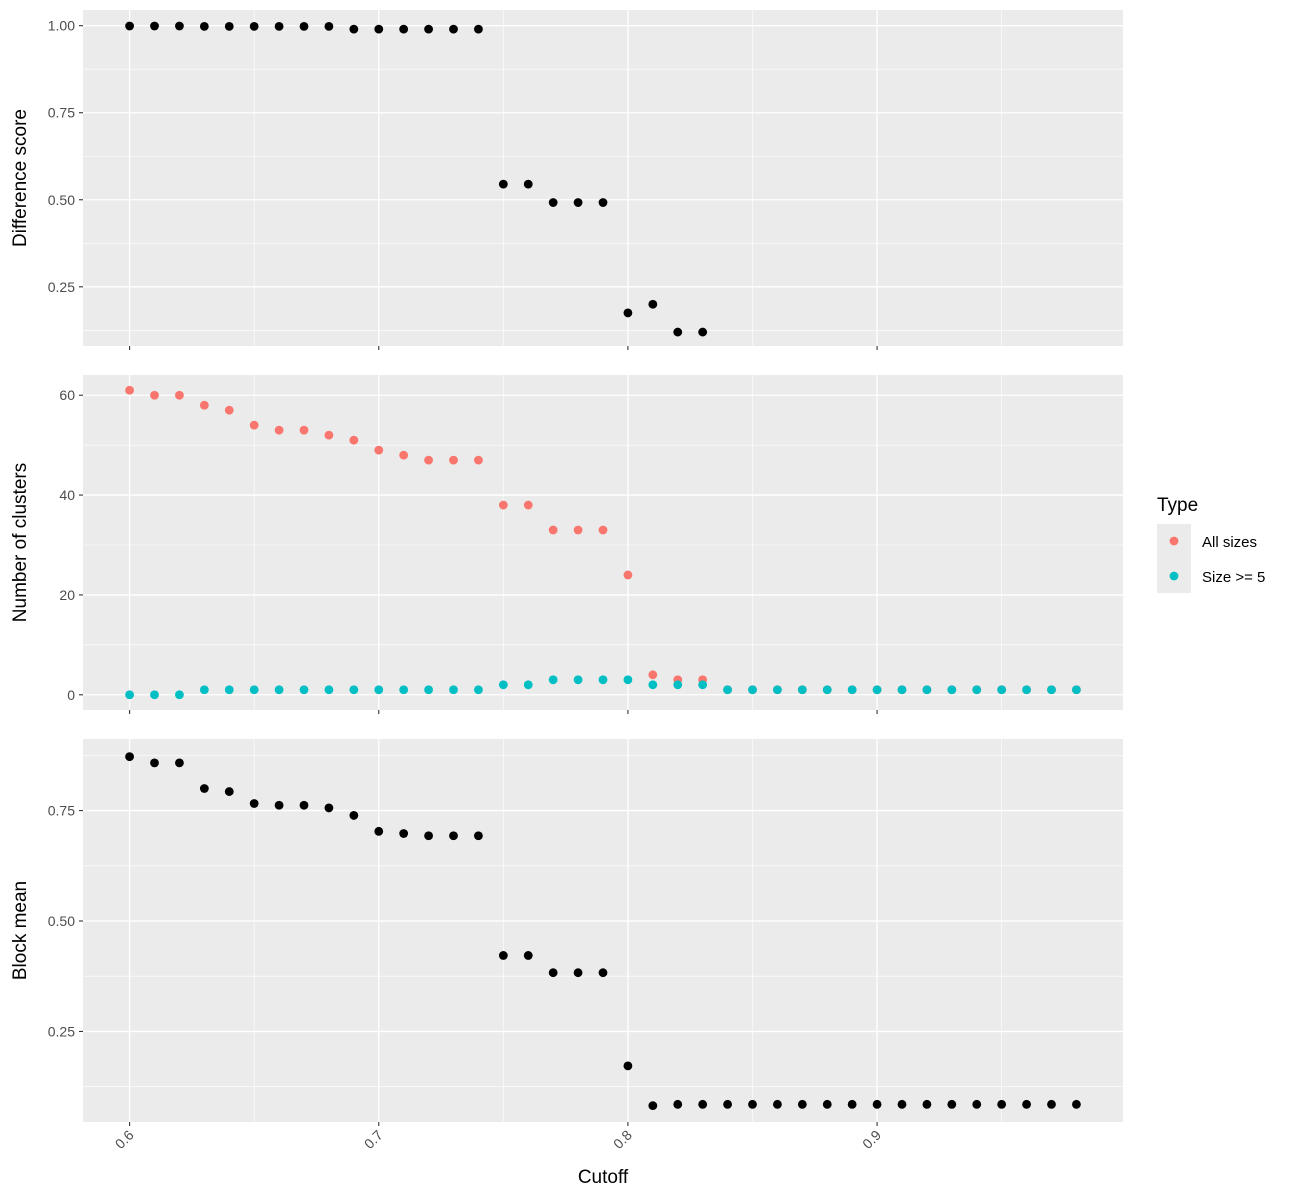  What do you see at coordinates (1233, 577) in the screenshot?
I see `legend-label-size-ge-5: Size >= 5` at bounding box center [1233, 577].